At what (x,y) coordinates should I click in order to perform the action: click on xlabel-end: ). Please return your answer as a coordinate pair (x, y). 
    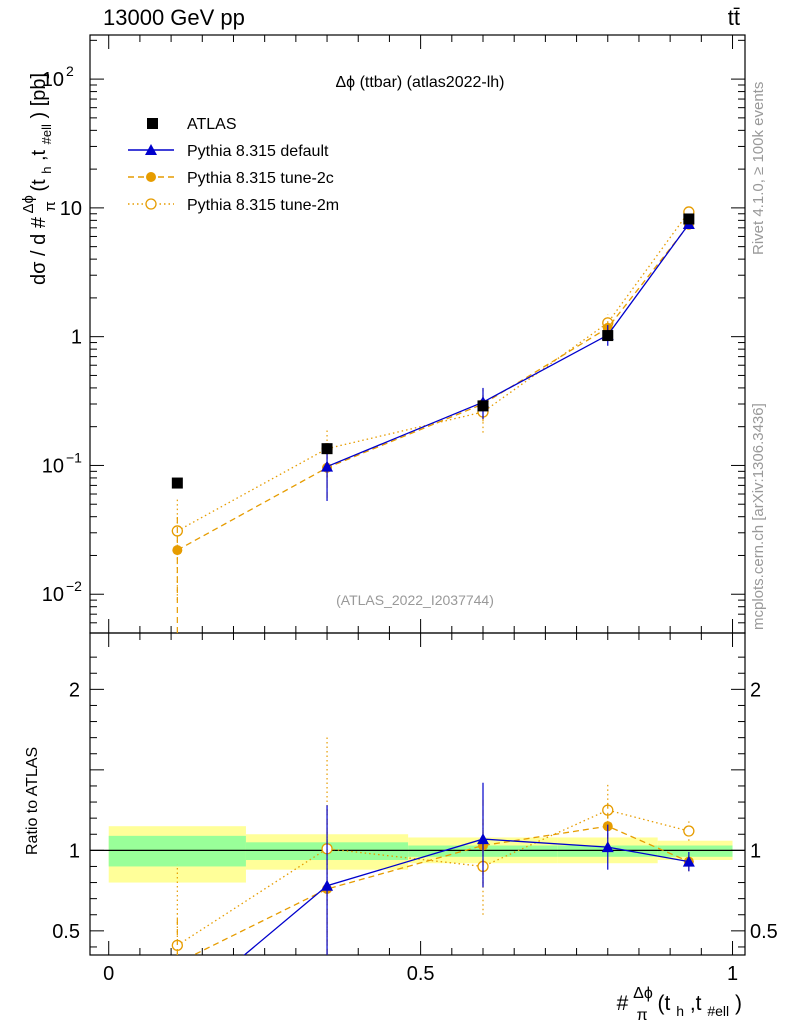
    Looking at the image, I should click on (738, 1003).